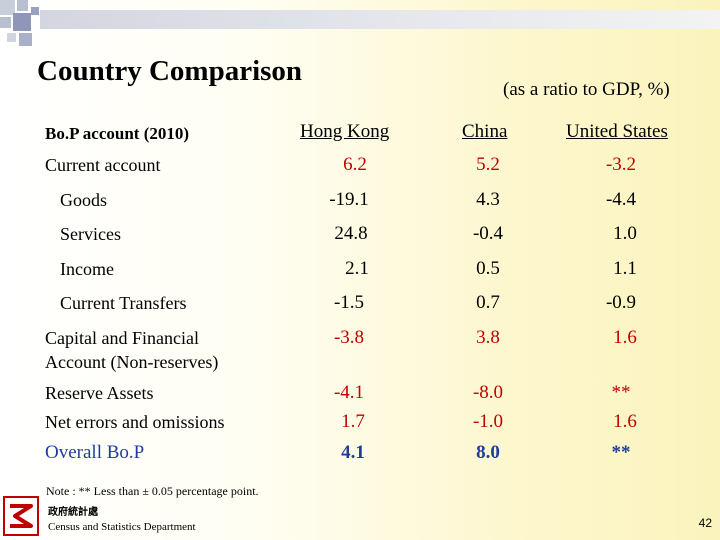  I want to click on cell-us-capital-financial: 1.6, so click(625, 337).